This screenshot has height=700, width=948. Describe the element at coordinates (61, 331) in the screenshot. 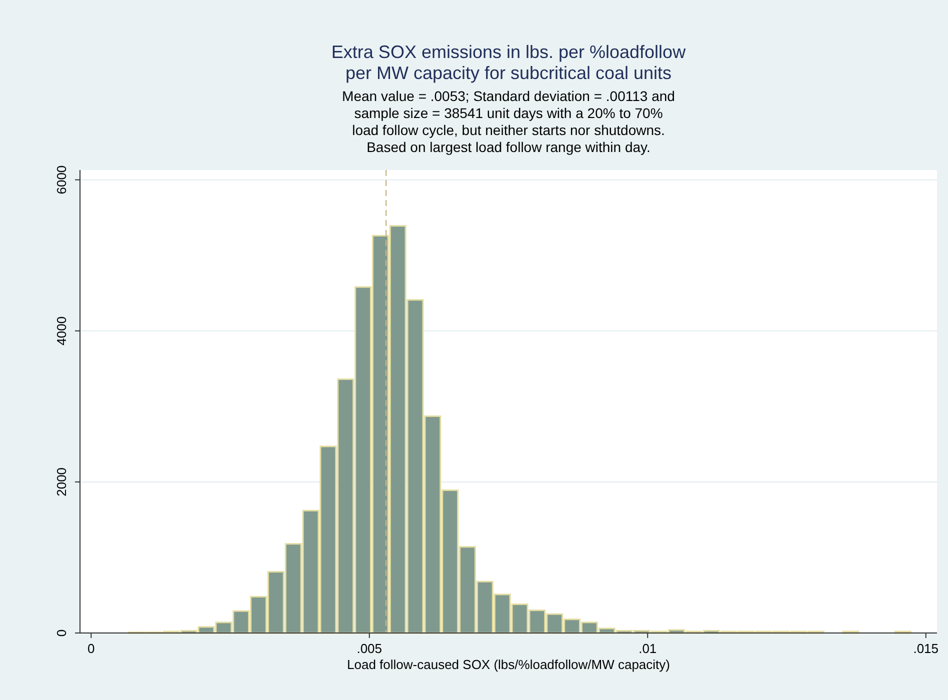

I see `y-tick-label: 4000` at that location.